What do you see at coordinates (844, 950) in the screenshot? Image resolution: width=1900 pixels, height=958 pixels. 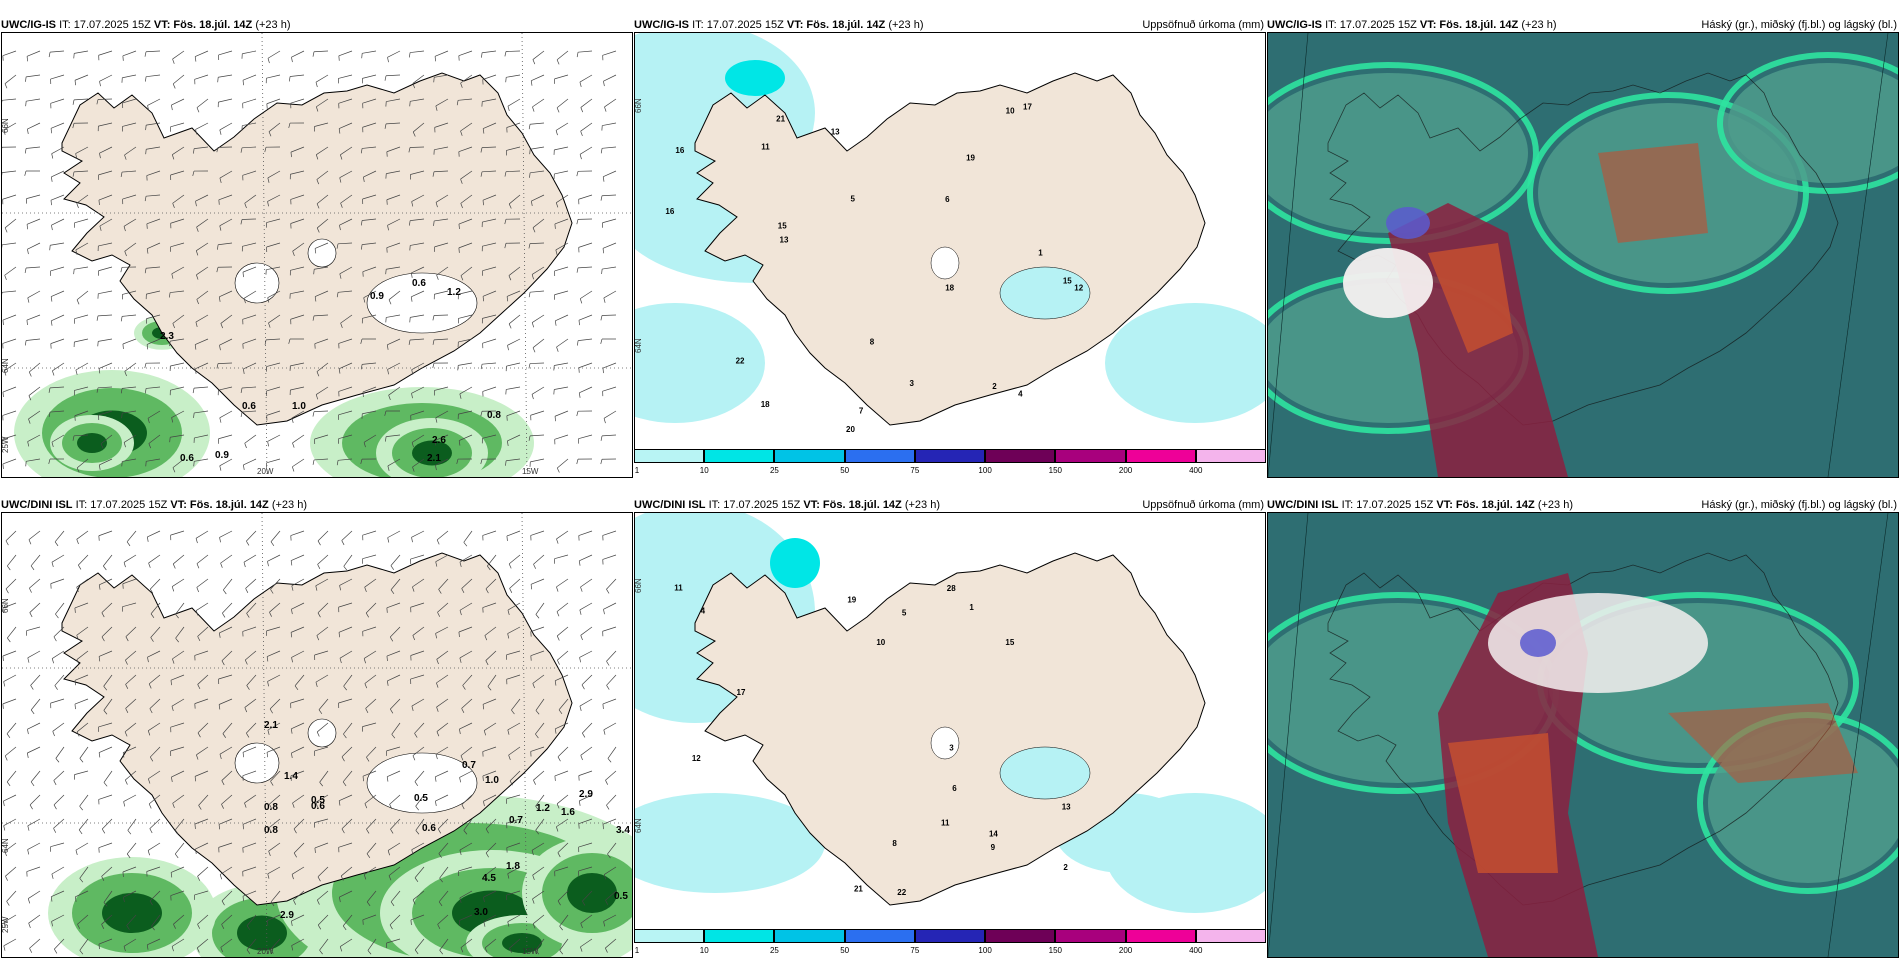 I see `colorbar-tick: 50` at bounding box center [844, 950].